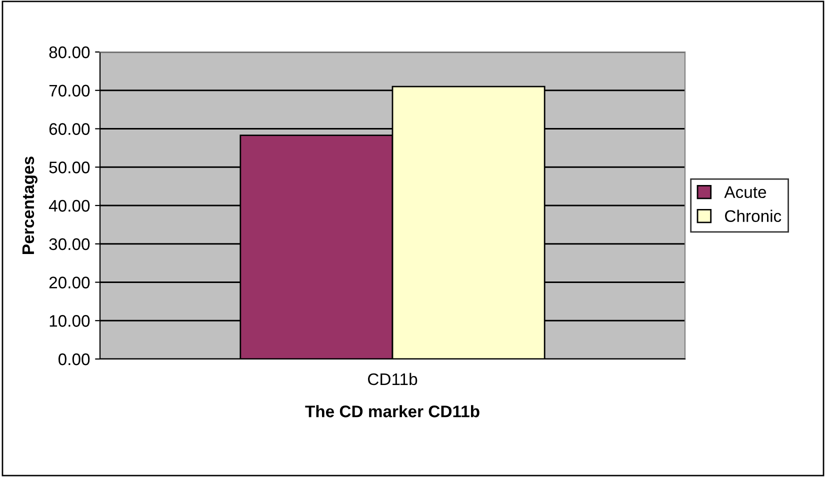 This screenshot has width=826, height=477. What do you see at coordinates (392, 411) in the screenshot?
I see `x-axis-title: The CD marker CD11b` at bounding box center [392, 411].